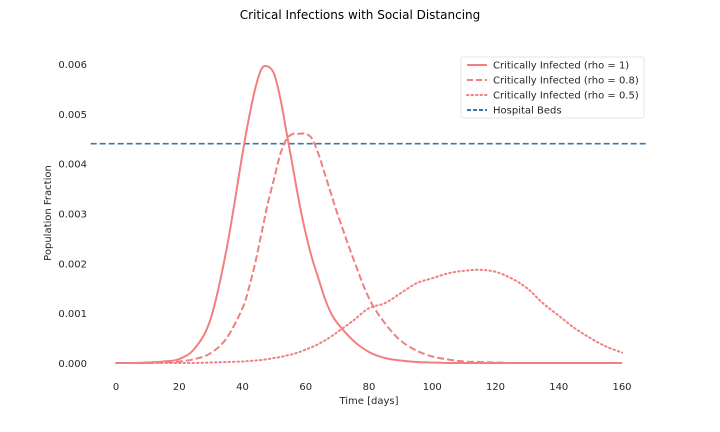 The width and height of the screenshot is (720, 432). What do you see at coordinates (72, 65) in the screenshot?
I see `y-tick-label: 0.006` at bounding box center [72, 65].